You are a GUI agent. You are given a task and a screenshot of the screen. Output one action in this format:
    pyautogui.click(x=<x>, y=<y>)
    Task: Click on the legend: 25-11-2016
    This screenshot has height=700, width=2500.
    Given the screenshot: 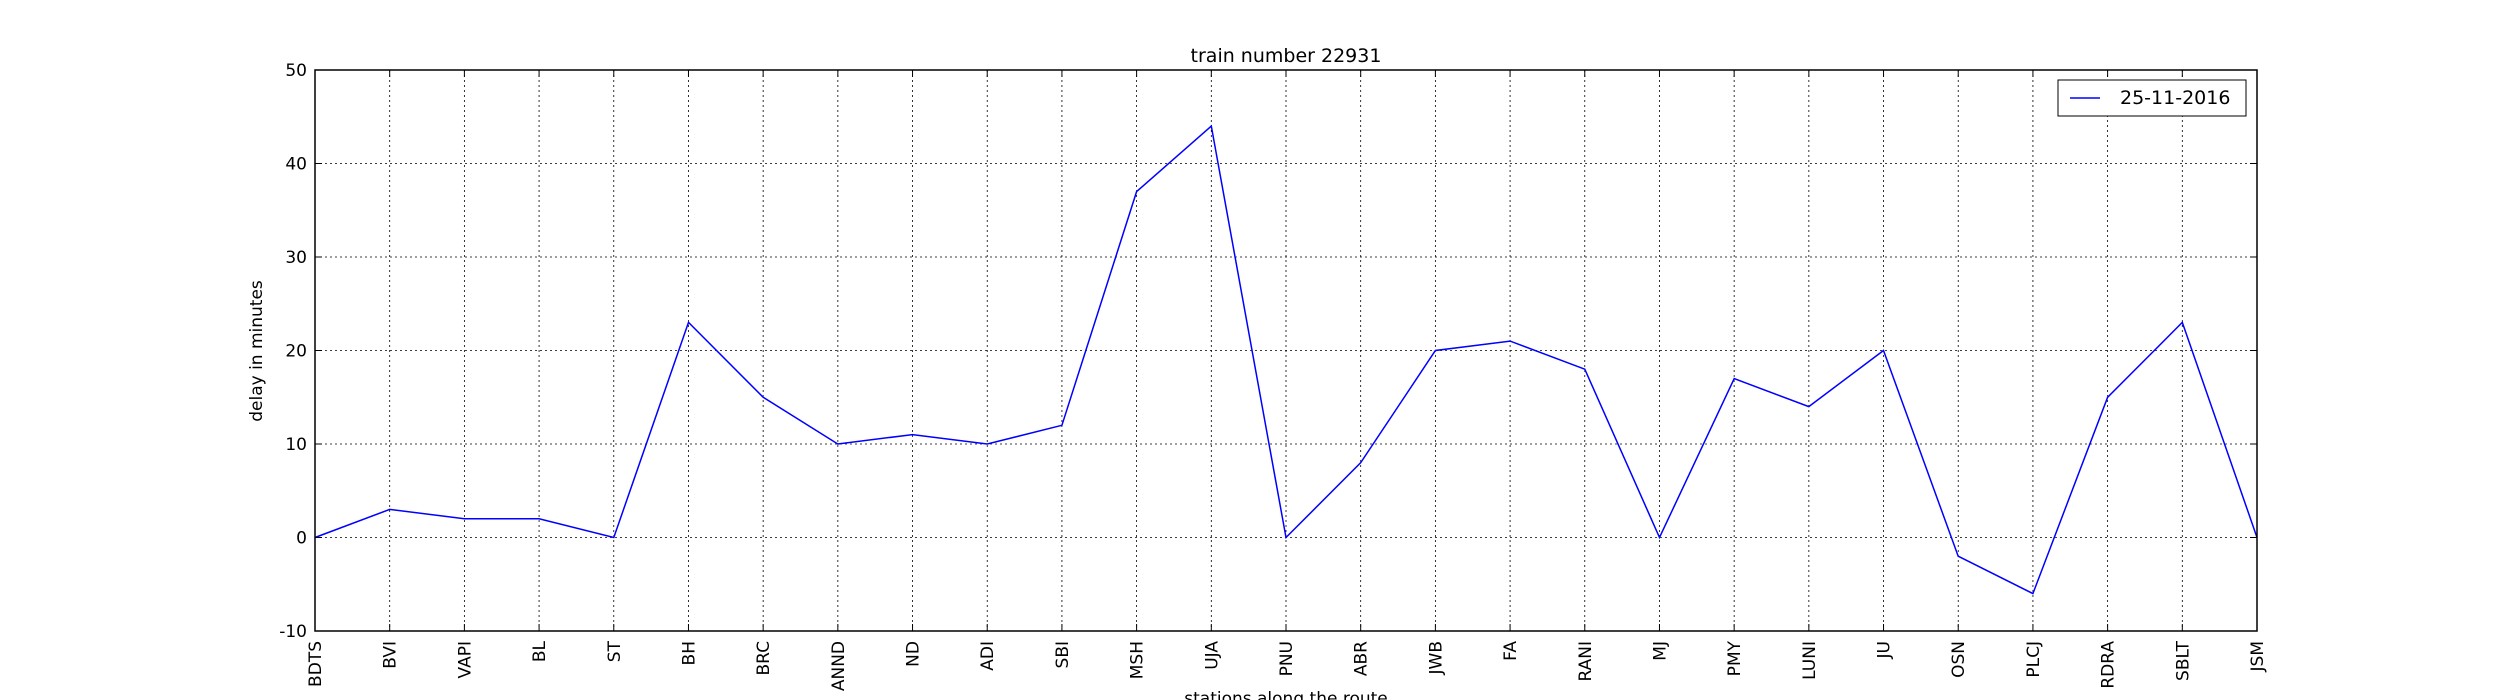 What is the action you would take?
    pyautogui.click(x=2152, y=98)
    